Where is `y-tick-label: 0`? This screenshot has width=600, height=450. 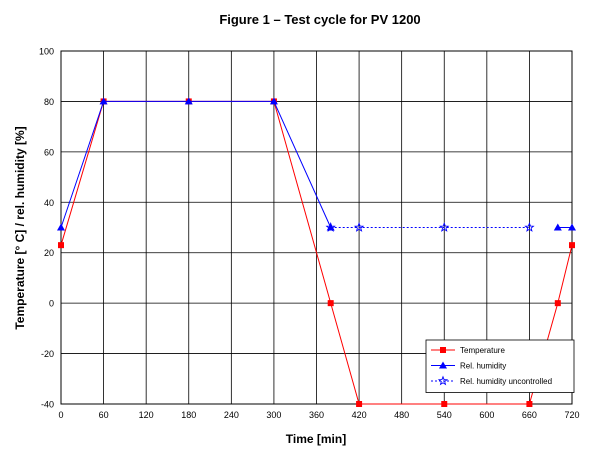 y-tick-label: 0 is located at coordinates (51, 304).